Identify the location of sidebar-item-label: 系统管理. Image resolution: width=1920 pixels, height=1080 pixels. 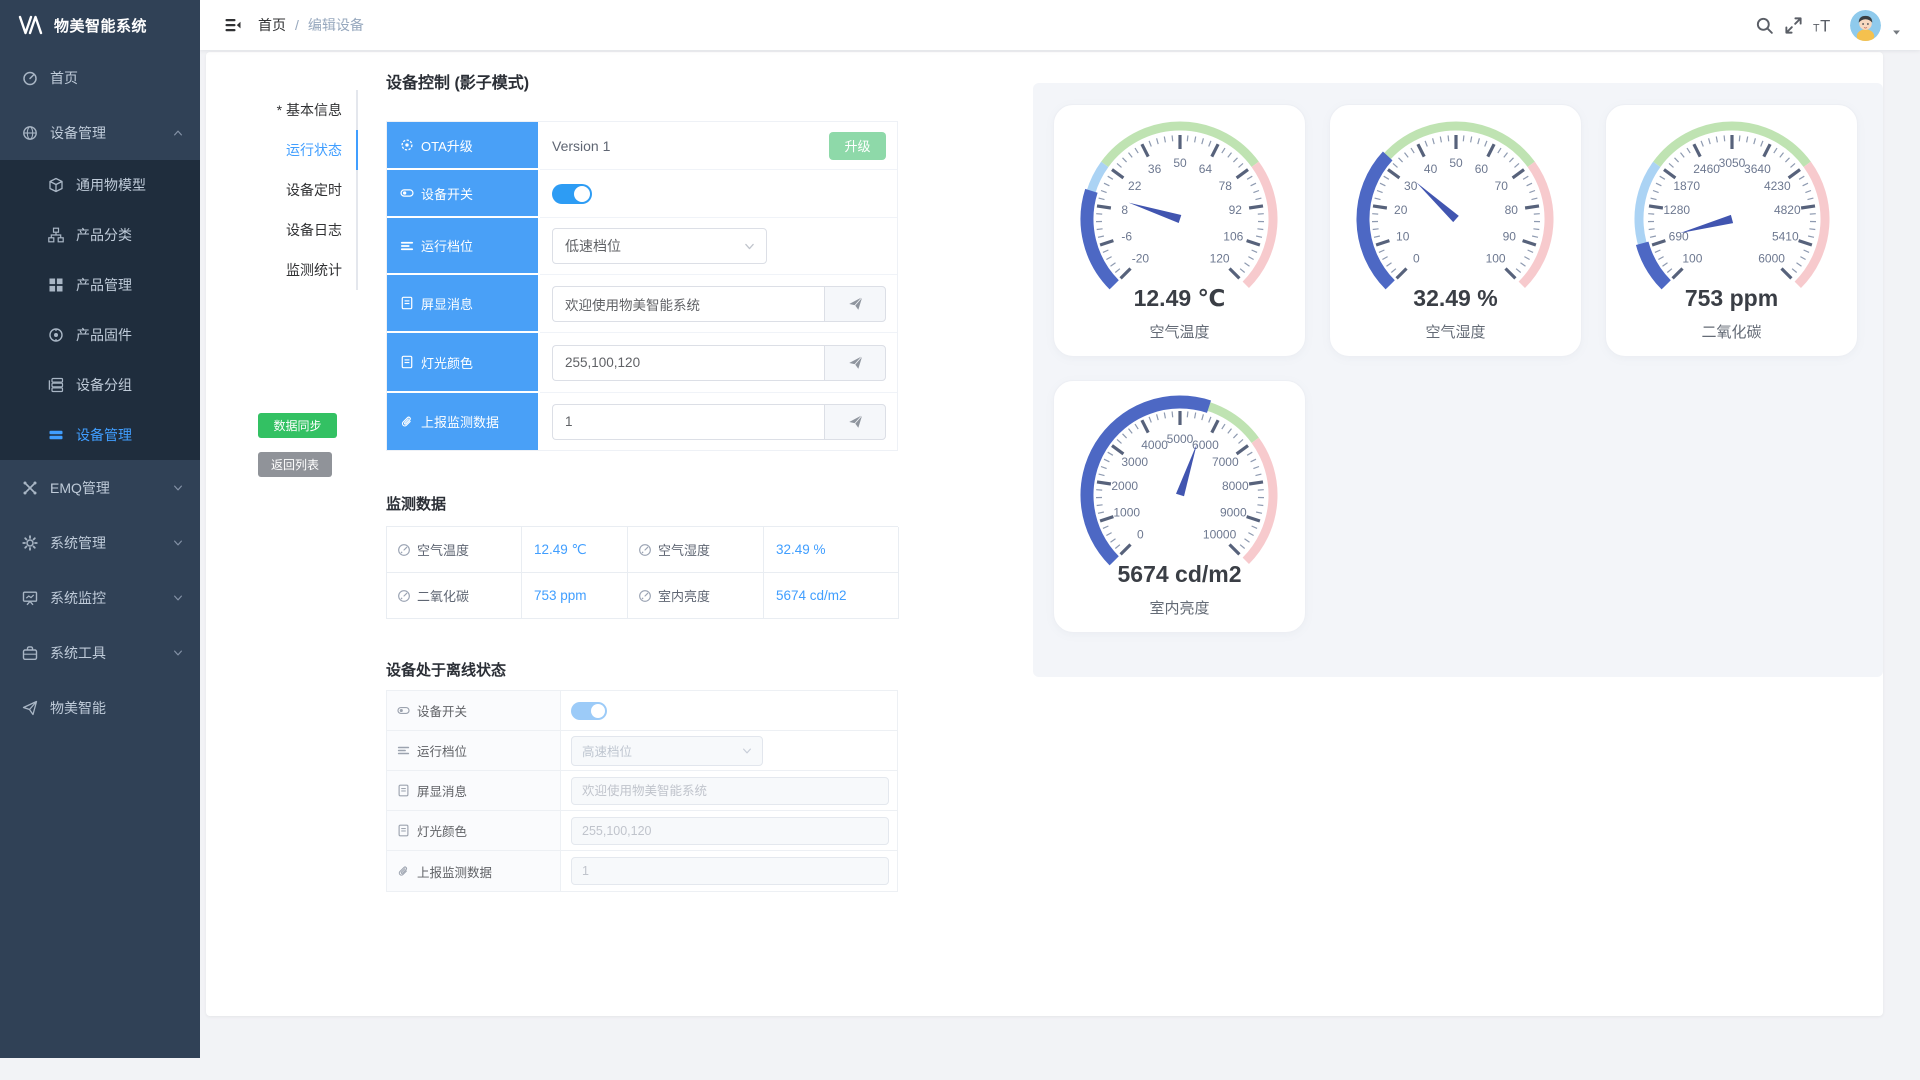
(78, 542).